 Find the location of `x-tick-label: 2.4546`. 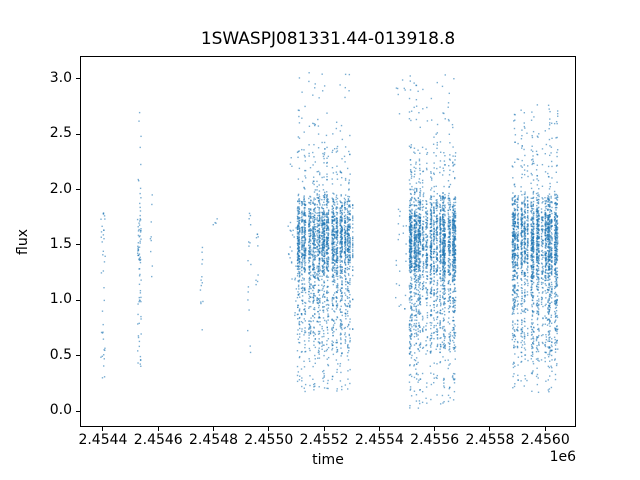

x-tick-label: 2.4546 is located at coordinates (158, 440).